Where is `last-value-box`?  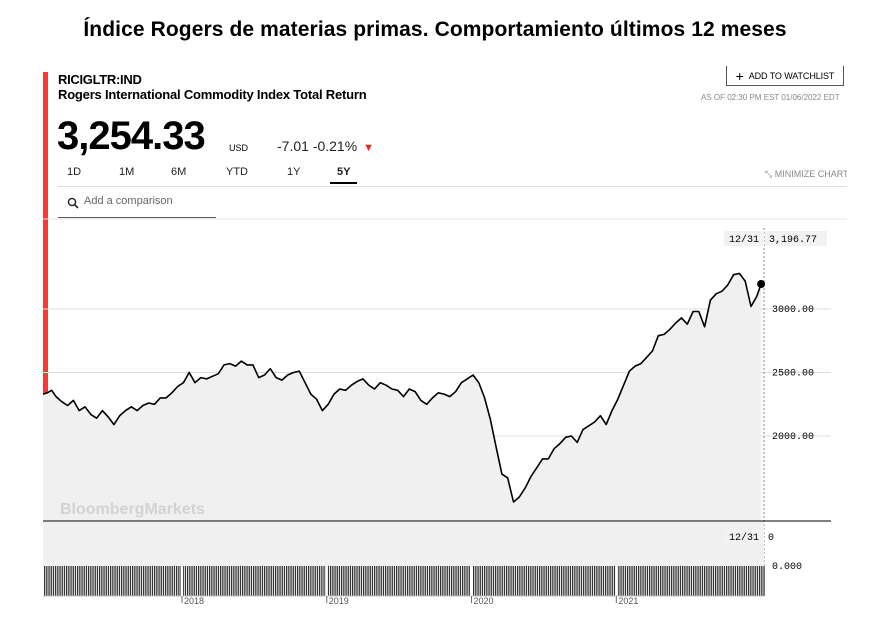
last-value-box is located at coordinates (796, 238).